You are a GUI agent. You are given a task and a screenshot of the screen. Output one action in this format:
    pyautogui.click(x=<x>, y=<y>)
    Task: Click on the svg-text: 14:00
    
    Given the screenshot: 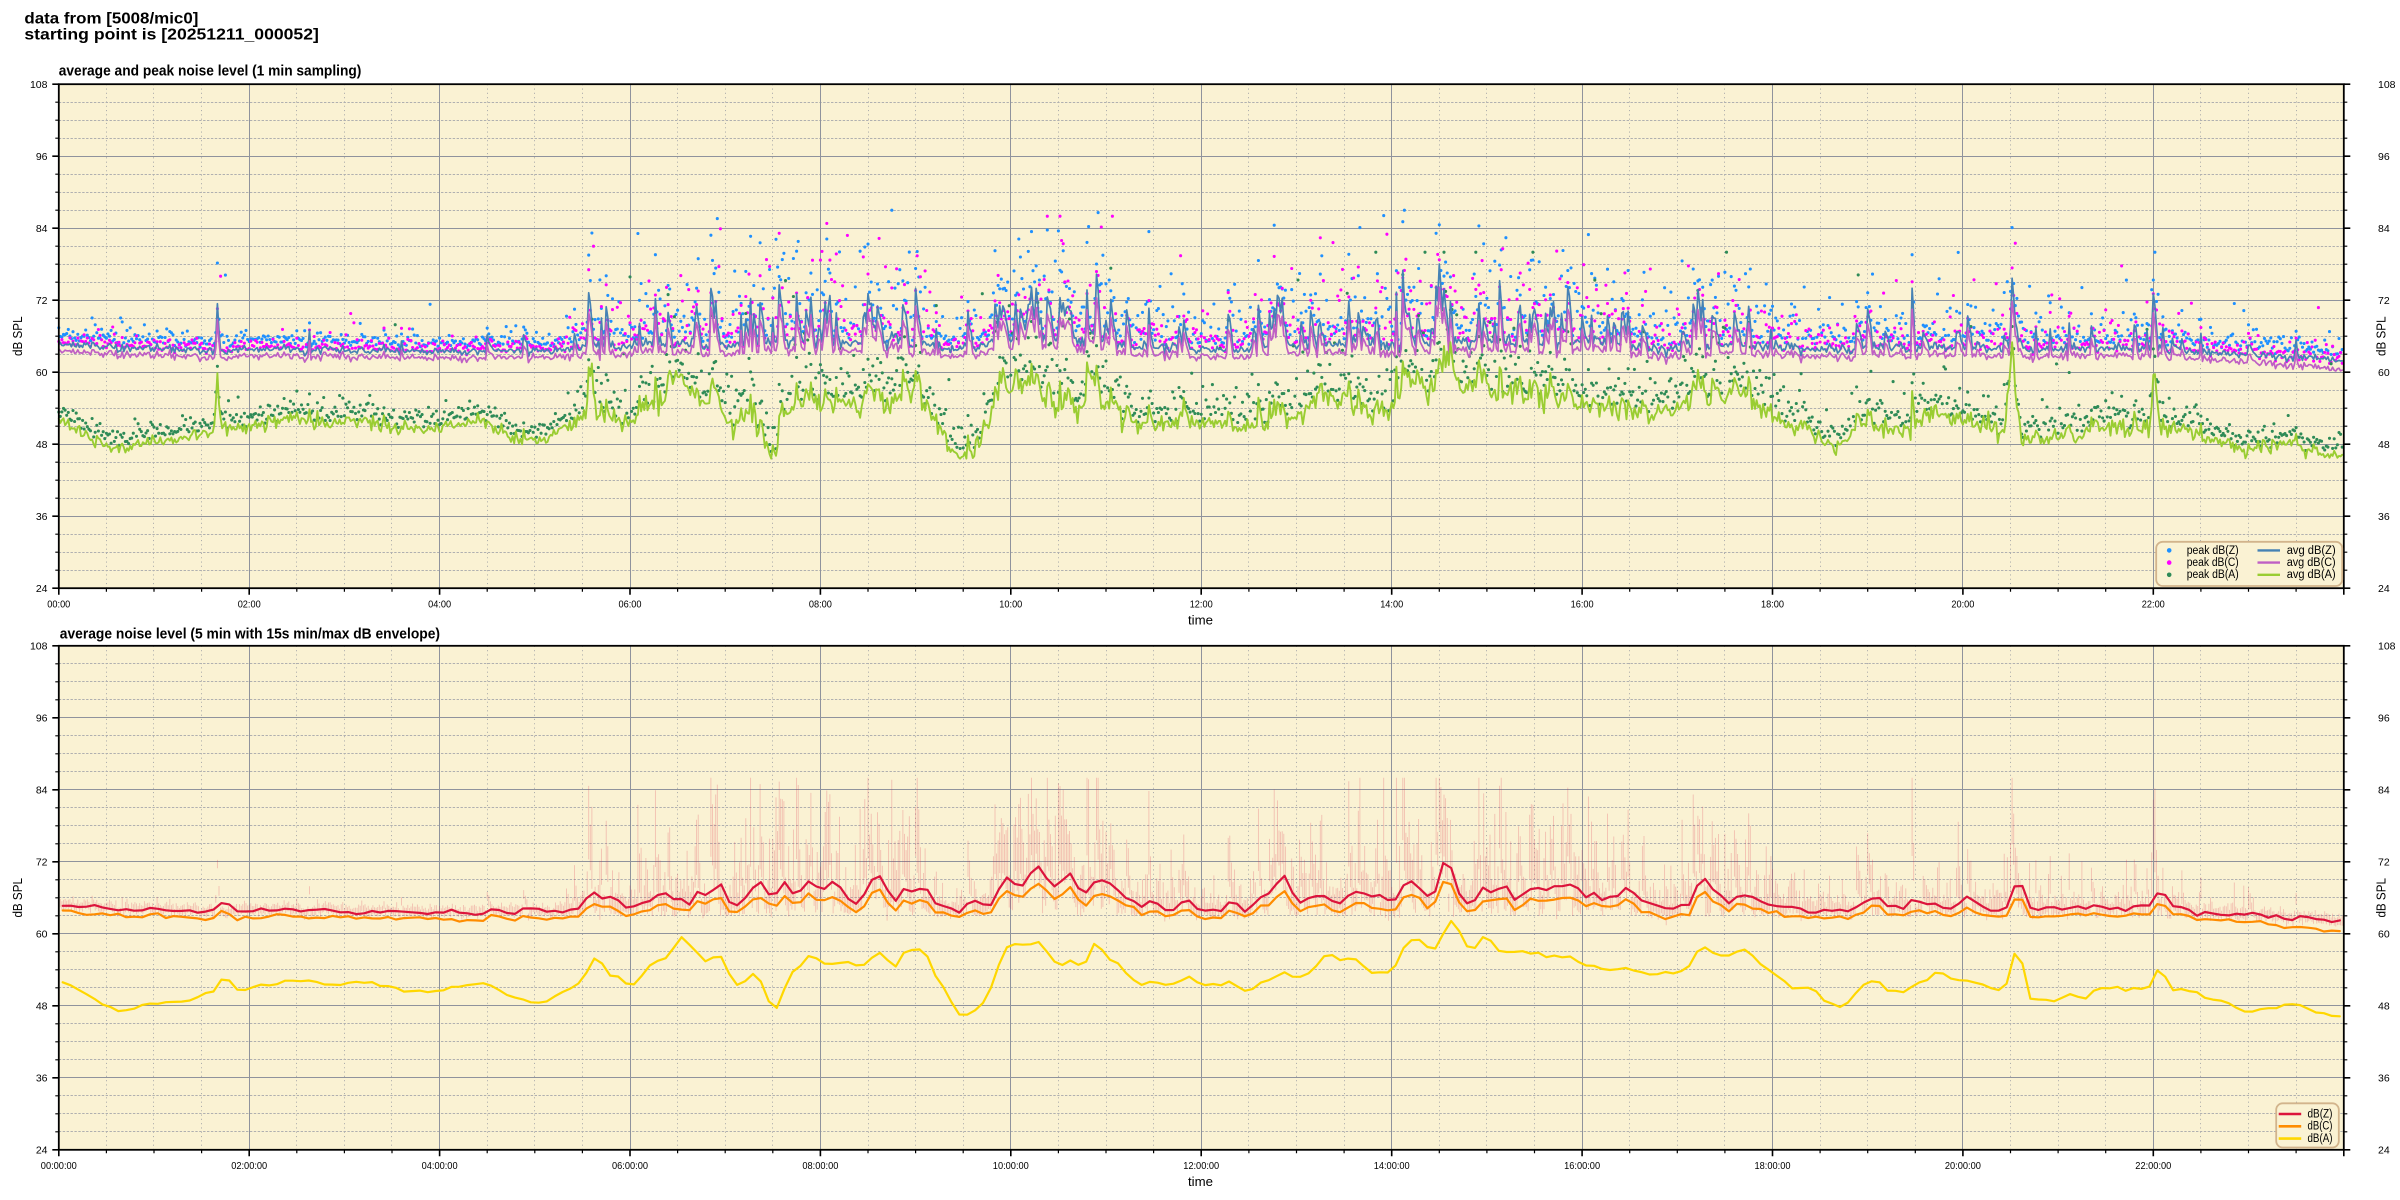 What is the action you would take?
    pyautogui.click(x=1391, y=605)
    